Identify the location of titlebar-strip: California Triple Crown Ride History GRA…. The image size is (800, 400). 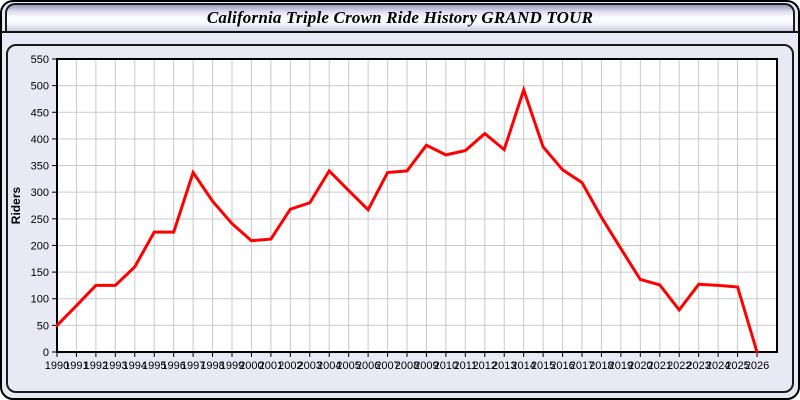
(400, 17).